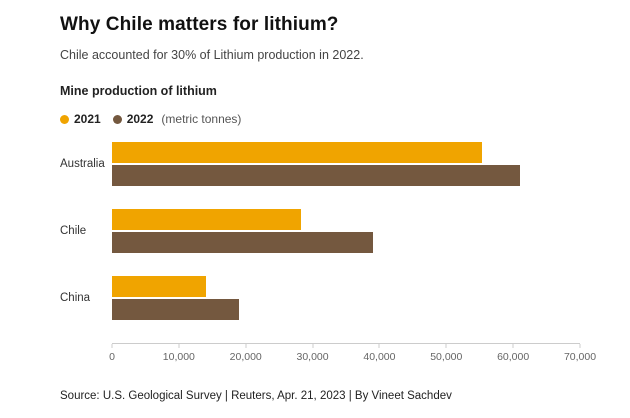 This screenshot has height=418, width=630. I want to click on bar-China-2021, so click(159, 286).